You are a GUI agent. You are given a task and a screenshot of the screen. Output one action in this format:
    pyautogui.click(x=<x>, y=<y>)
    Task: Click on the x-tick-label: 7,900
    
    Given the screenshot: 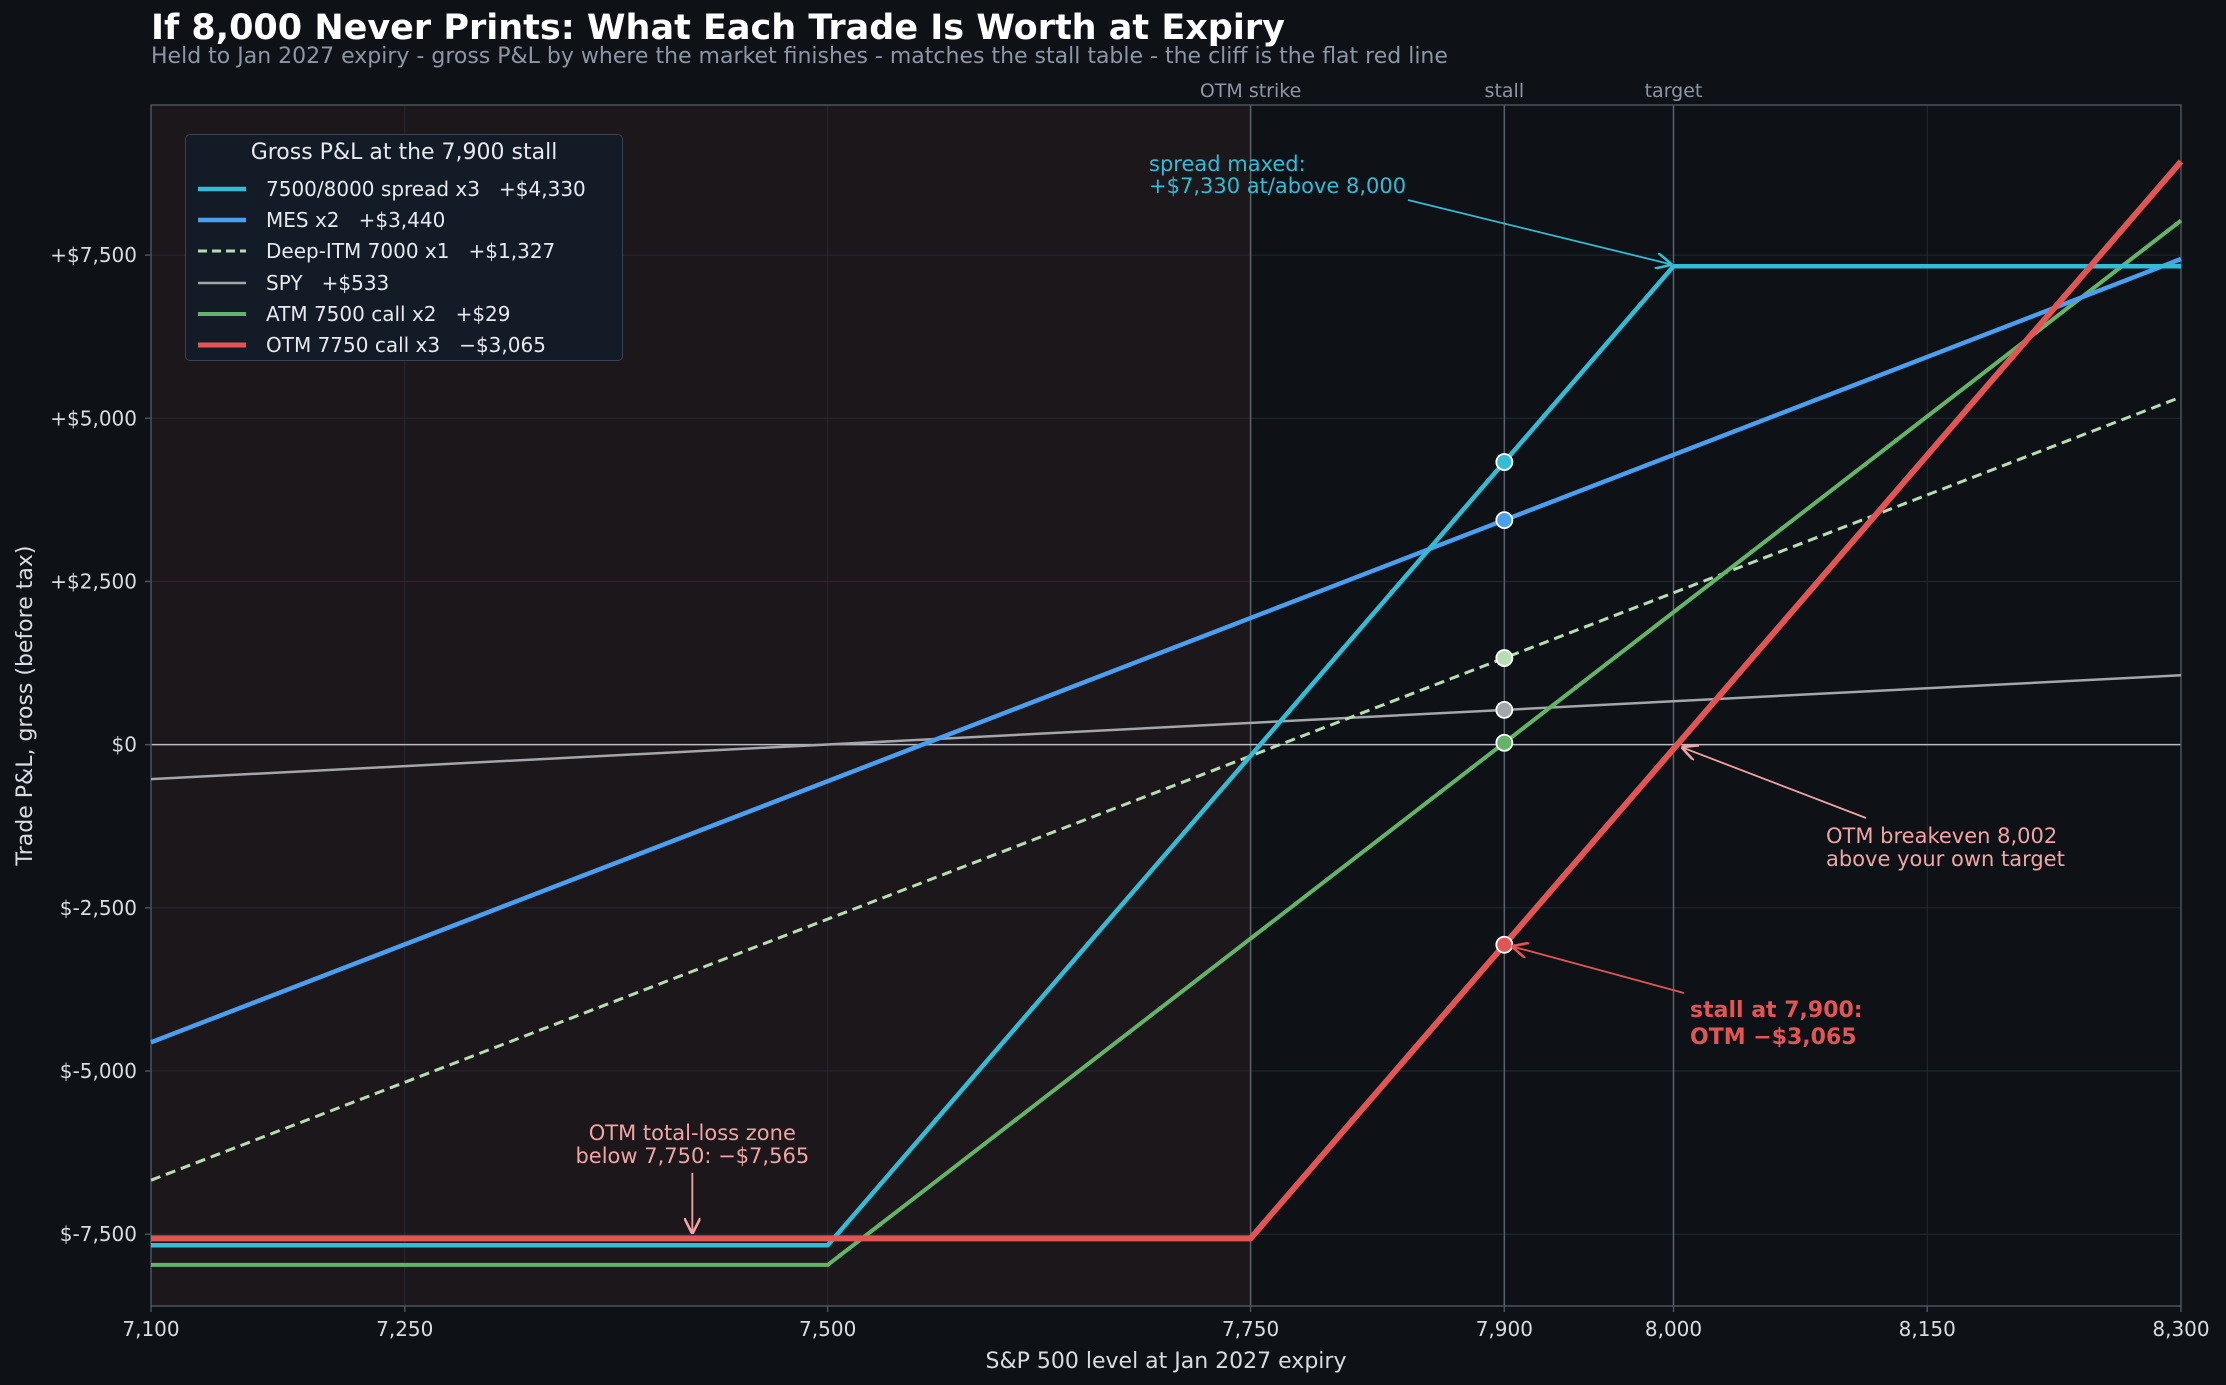 What is the action you would take?
    pyautogui.click(x=1504, y=1329)
    